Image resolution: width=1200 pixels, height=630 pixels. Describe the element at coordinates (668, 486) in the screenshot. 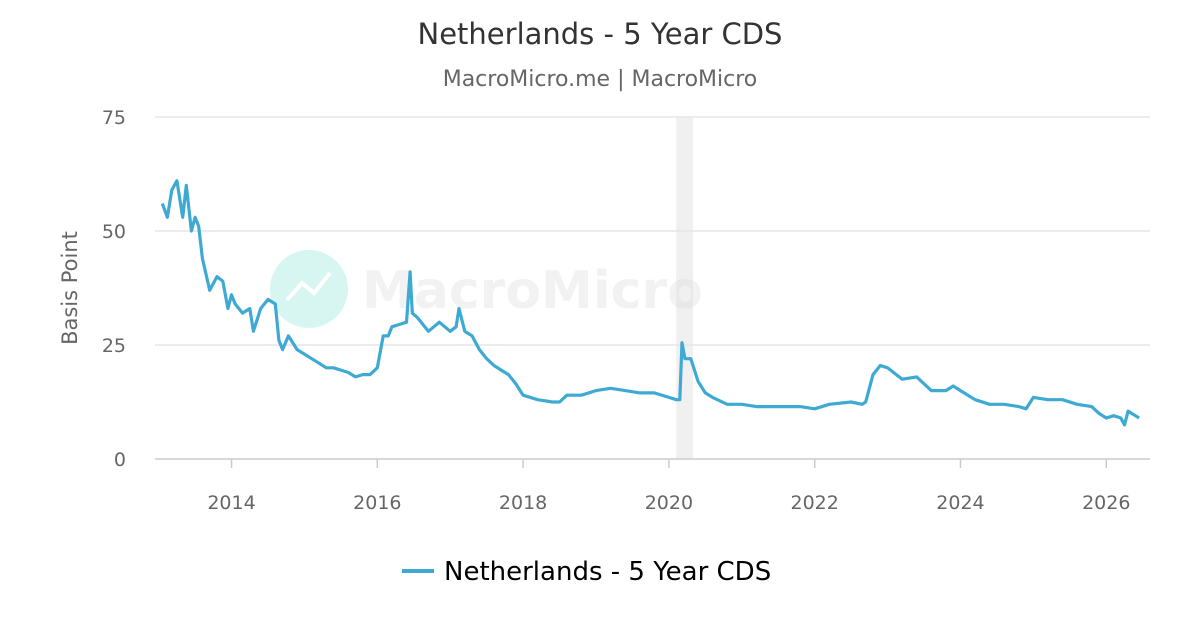

I see `x-axis-ticks: 2014 2016 2018 2020 2022 2024 2026` at that location.